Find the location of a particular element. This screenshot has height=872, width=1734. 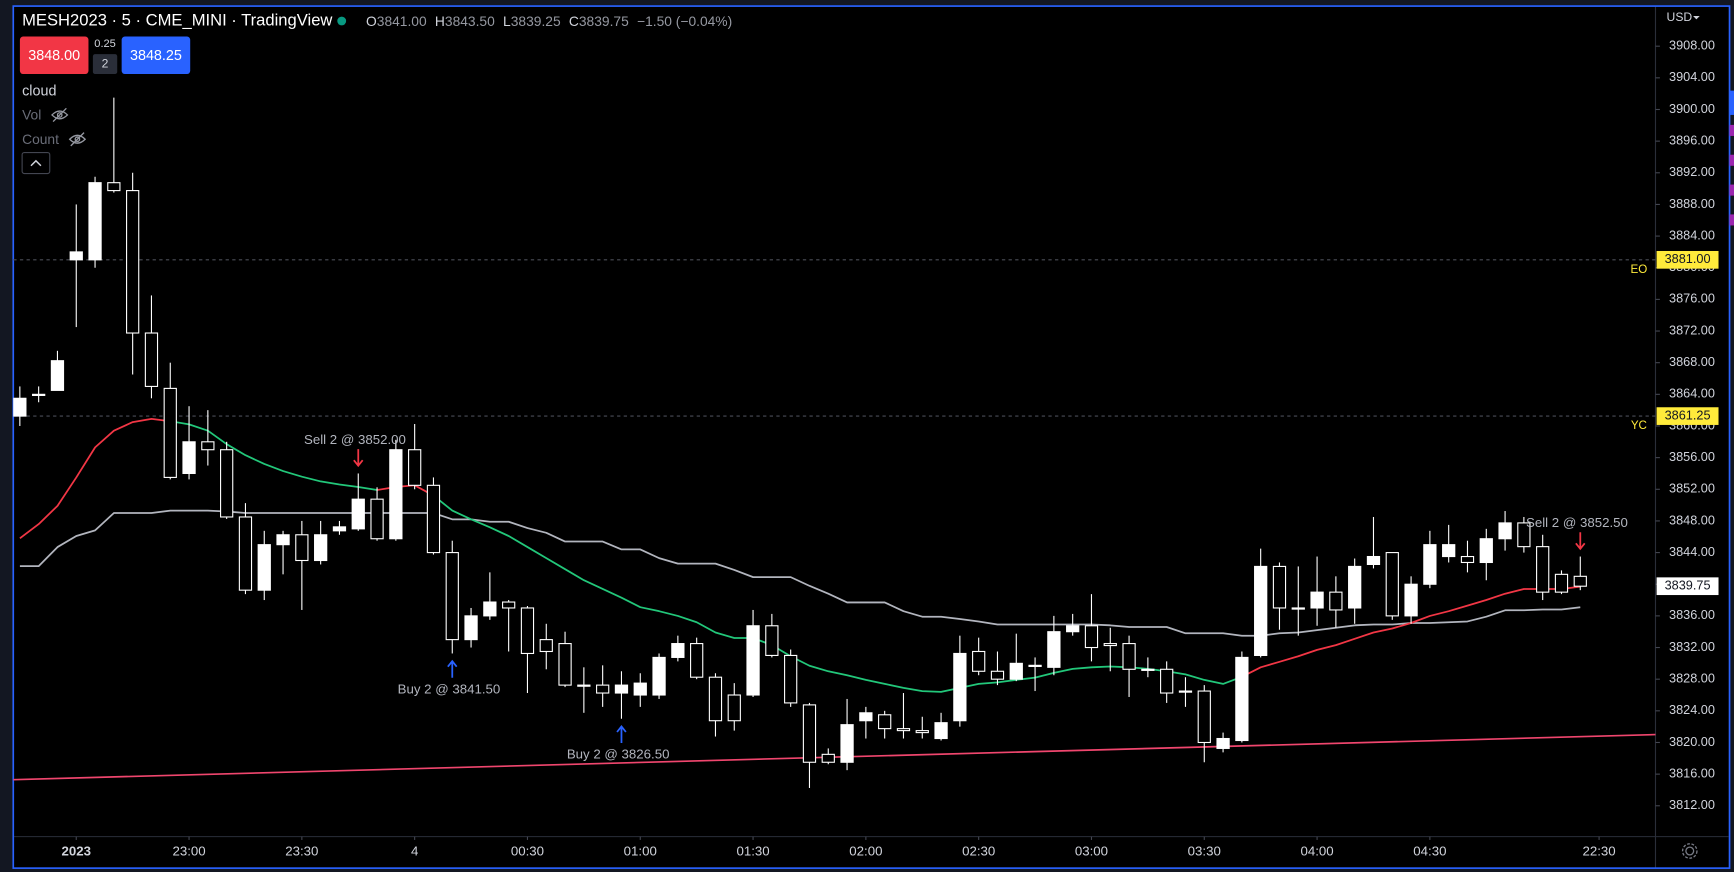

side-markers is located at coordinates (1731, 158).